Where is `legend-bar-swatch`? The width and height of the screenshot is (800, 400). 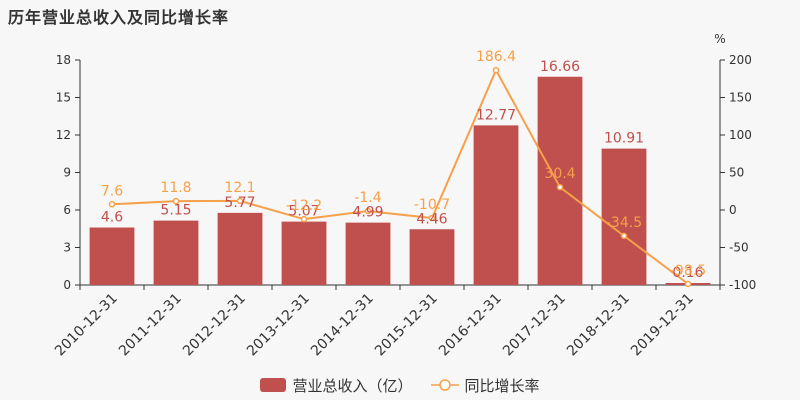
legend-bar-swatch is located at coordinates (273, 385).